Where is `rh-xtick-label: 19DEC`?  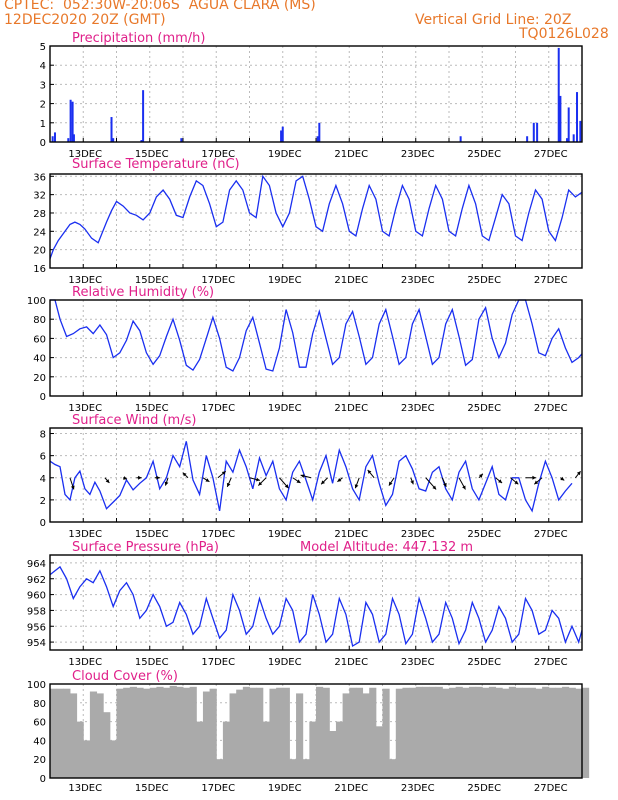
rh-xtick-label: 19DEC is located at coordinates (285, 408).